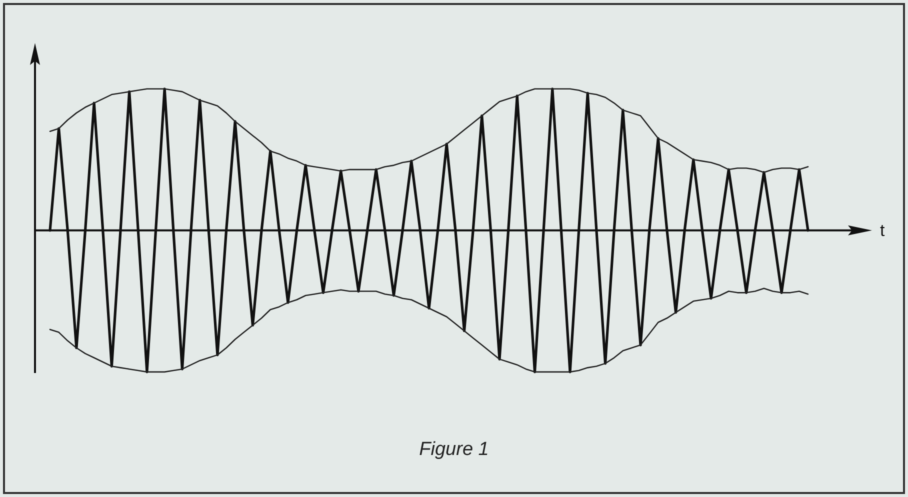 The width and height of the screenshot is (908, 497). What do you see at coordinates (882, 230) in the screenshot?
I see `x-axis-title: t` at bounding box center [882, 230].